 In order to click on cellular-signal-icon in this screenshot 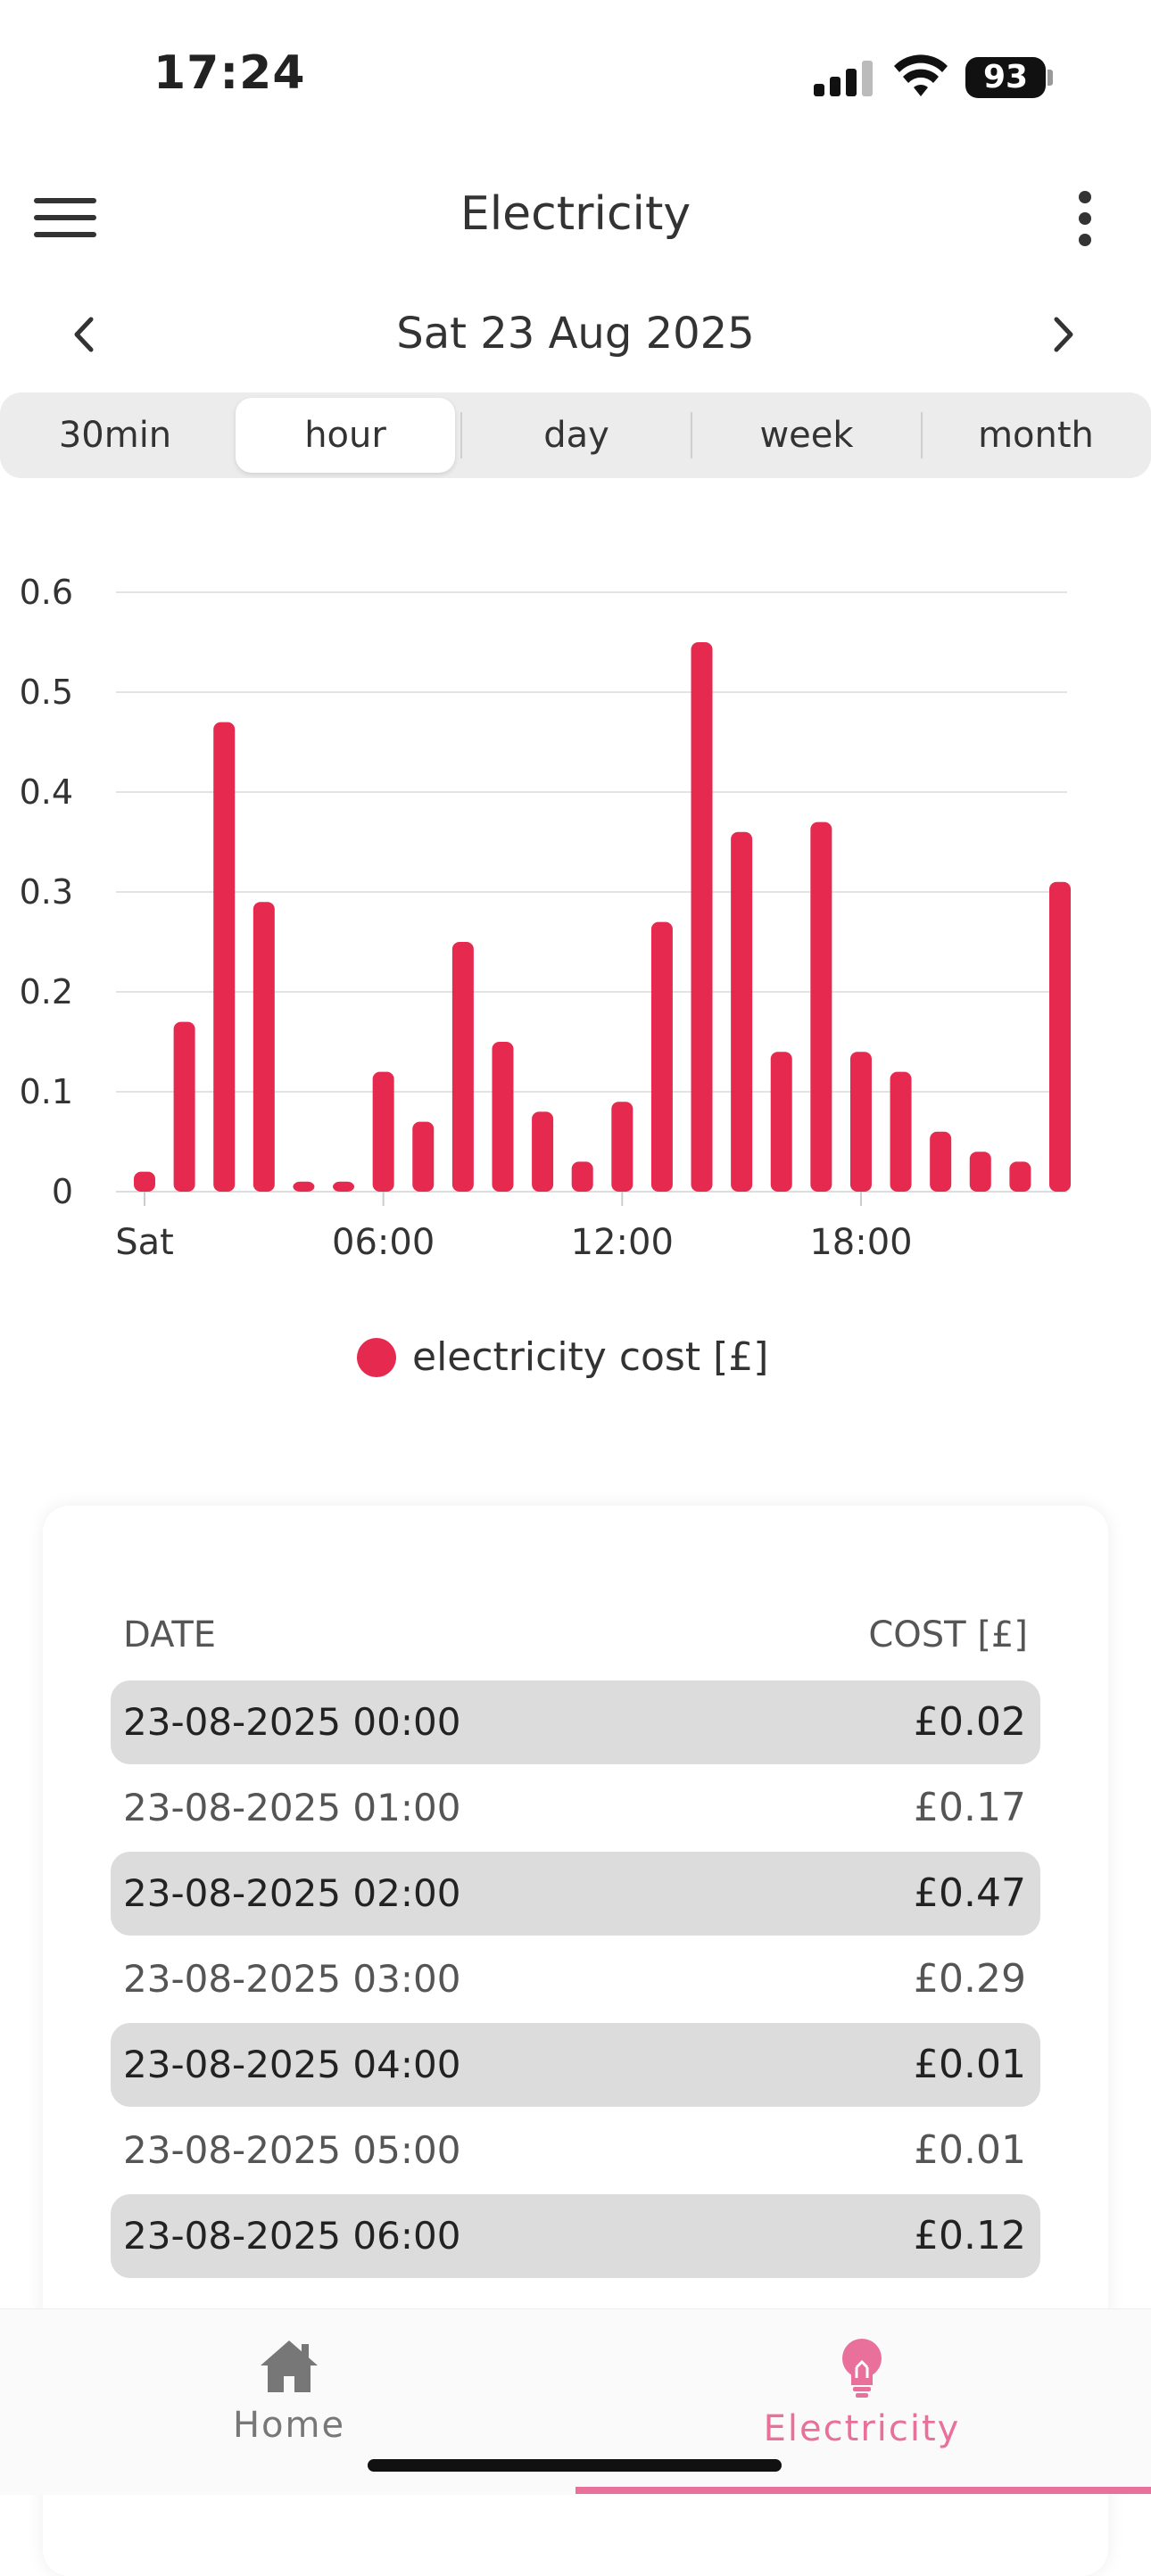, I will do `click(845, 78)`.